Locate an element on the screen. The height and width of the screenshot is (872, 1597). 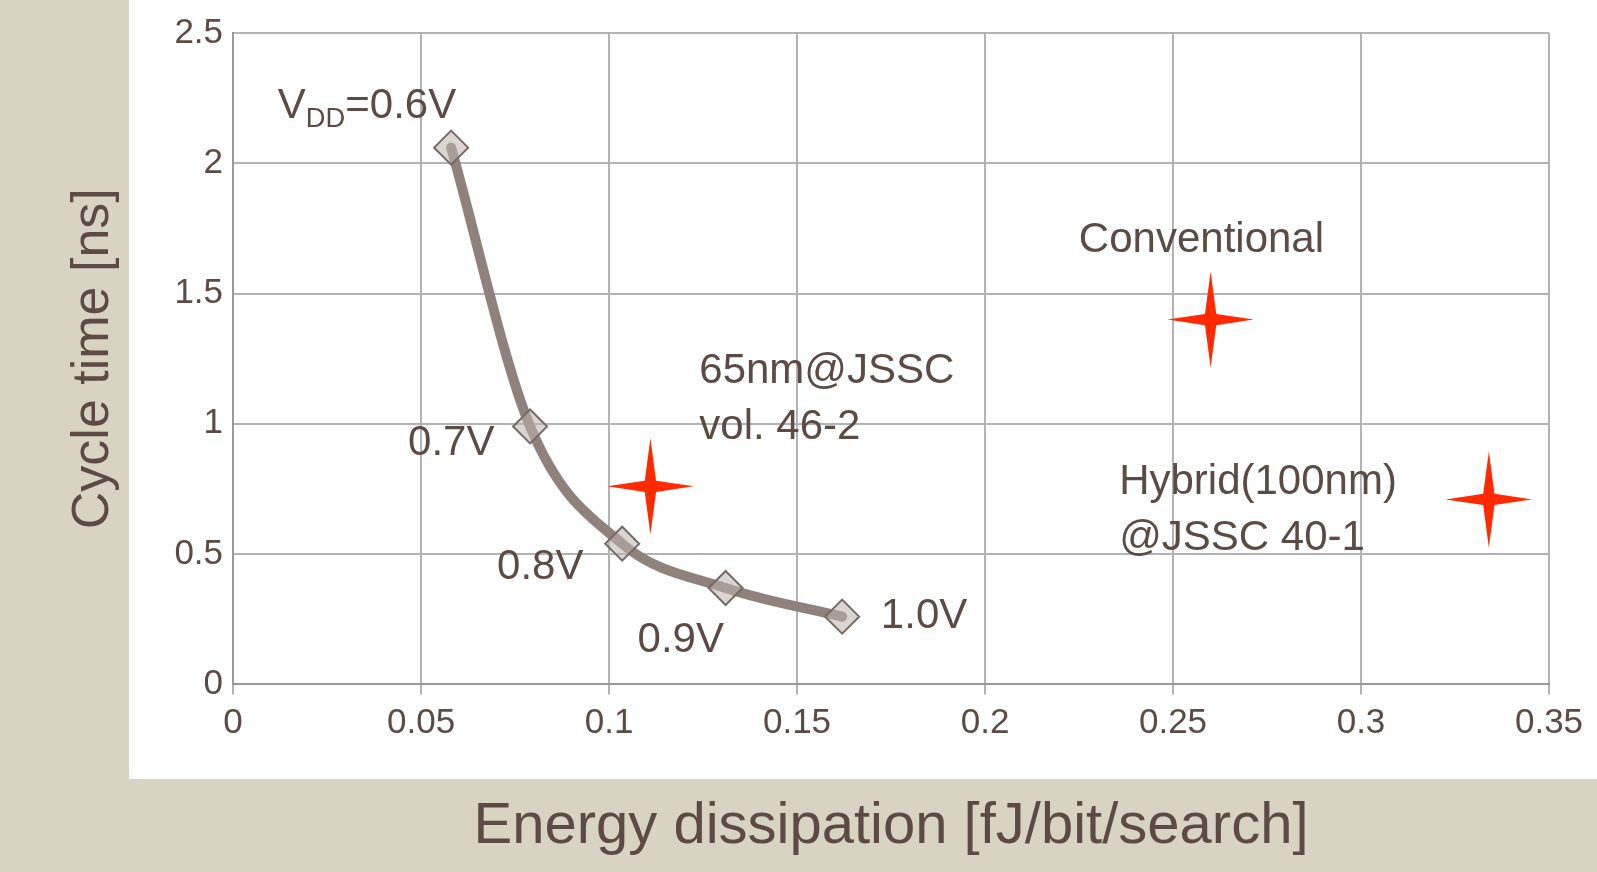
annotation: Hybrid(100nm) @JSSC 40-1 is located at coordinates (1258, 507).